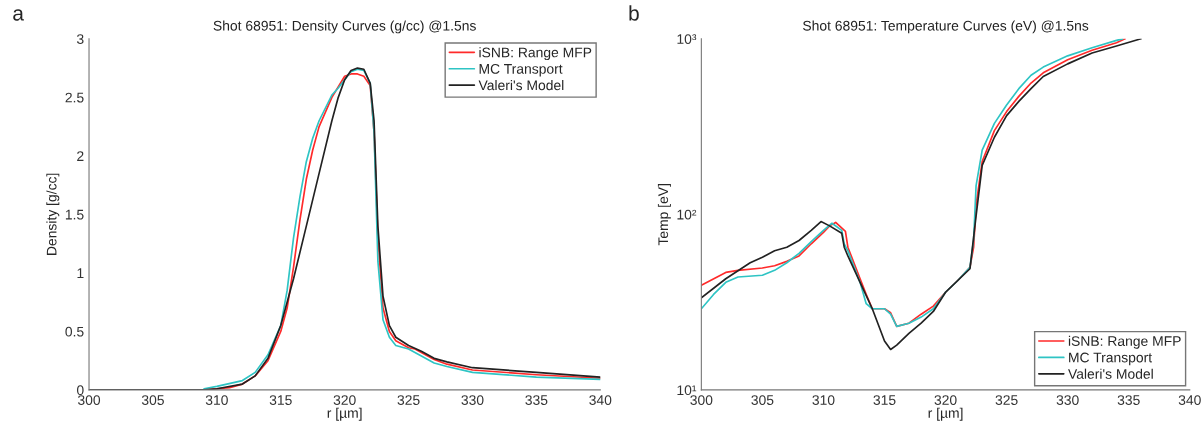  Describe the element at coordinates (53, 214) in the screenshot. I see `y-axis-title: Density [g/cc]` at that location.